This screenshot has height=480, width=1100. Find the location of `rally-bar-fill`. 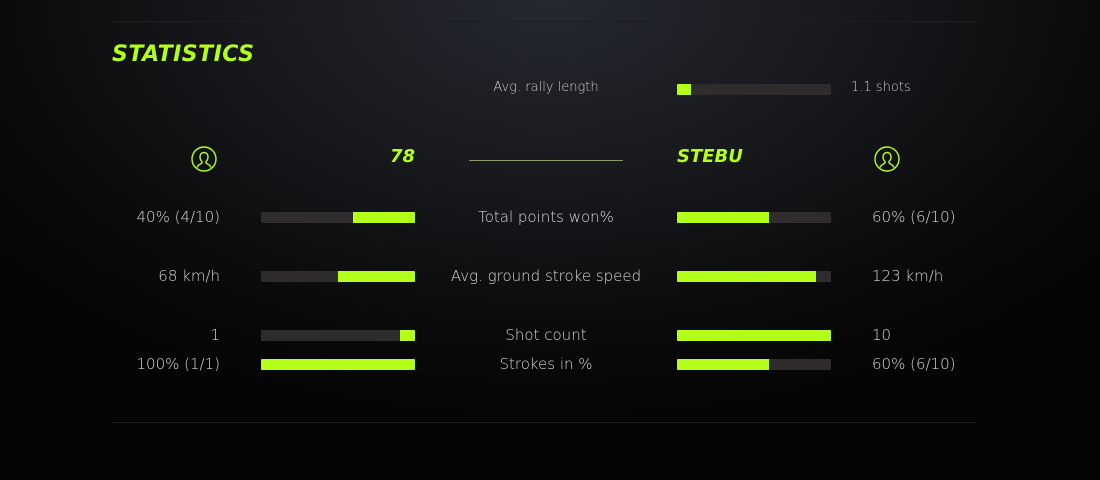

rally-bar-fill is located at coordinates (684, 89).